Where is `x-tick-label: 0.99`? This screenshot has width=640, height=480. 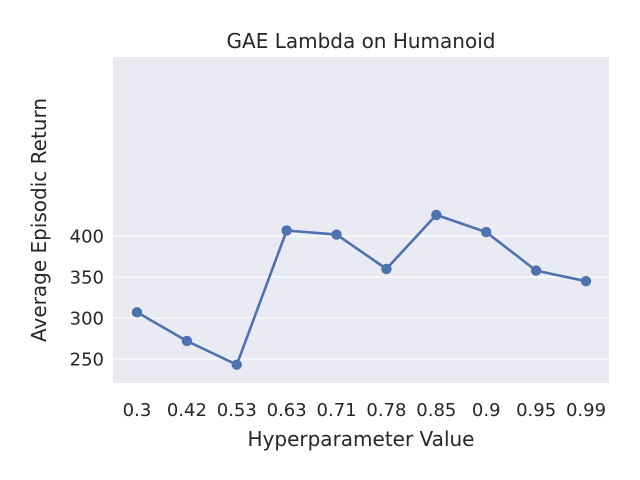 x-tick-label: 0.99 is located at coordinates (586, 410).